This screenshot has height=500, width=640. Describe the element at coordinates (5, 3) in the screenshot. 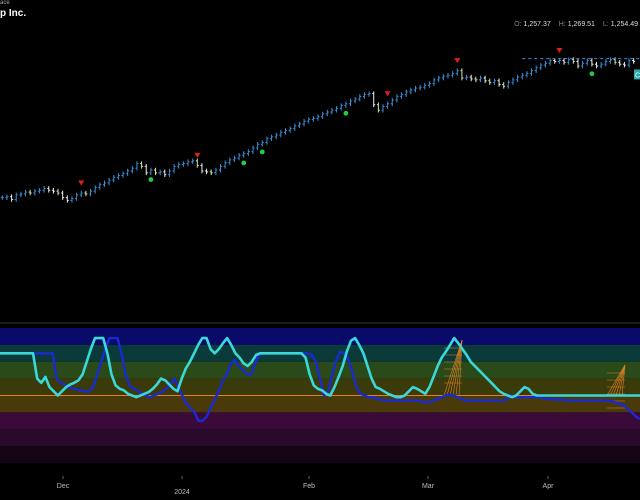

I see `exchange-label: ace` at that location.